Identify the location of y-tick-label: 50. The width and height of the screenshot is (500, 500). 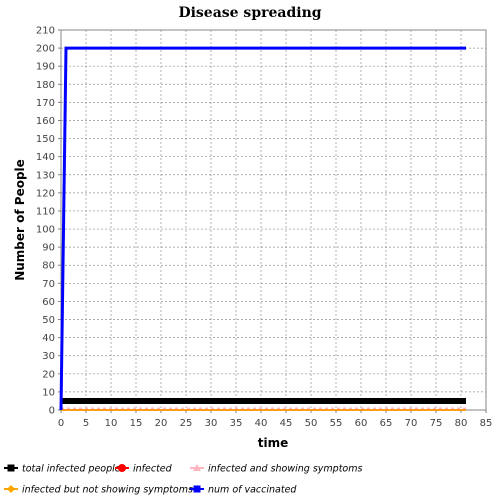
(48, 320).